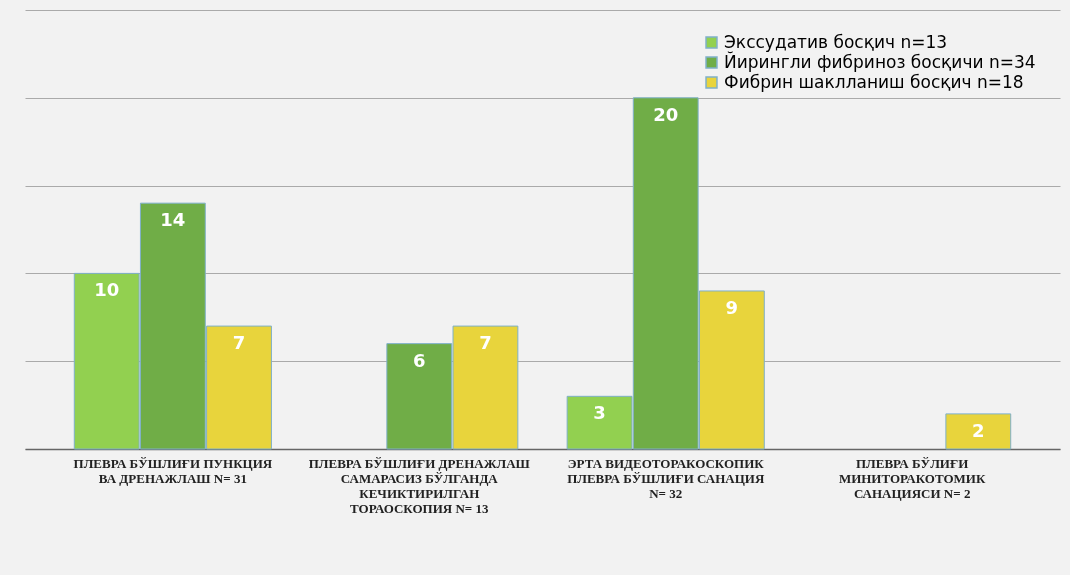  Describe the element at coordinates (666, 114) in the screenshot. I see `data-label: 20` at that location.